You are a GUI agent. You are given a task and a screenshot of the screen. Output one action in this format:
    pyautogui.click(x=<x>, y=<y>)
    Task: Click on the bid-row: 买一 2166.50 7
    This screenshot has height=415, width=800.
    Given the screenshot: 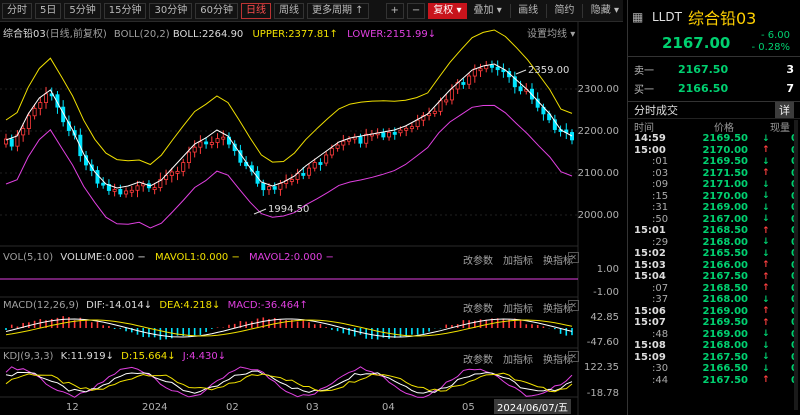 What is the action you would take?
    pyautogui.click(x=714, y=88)
    